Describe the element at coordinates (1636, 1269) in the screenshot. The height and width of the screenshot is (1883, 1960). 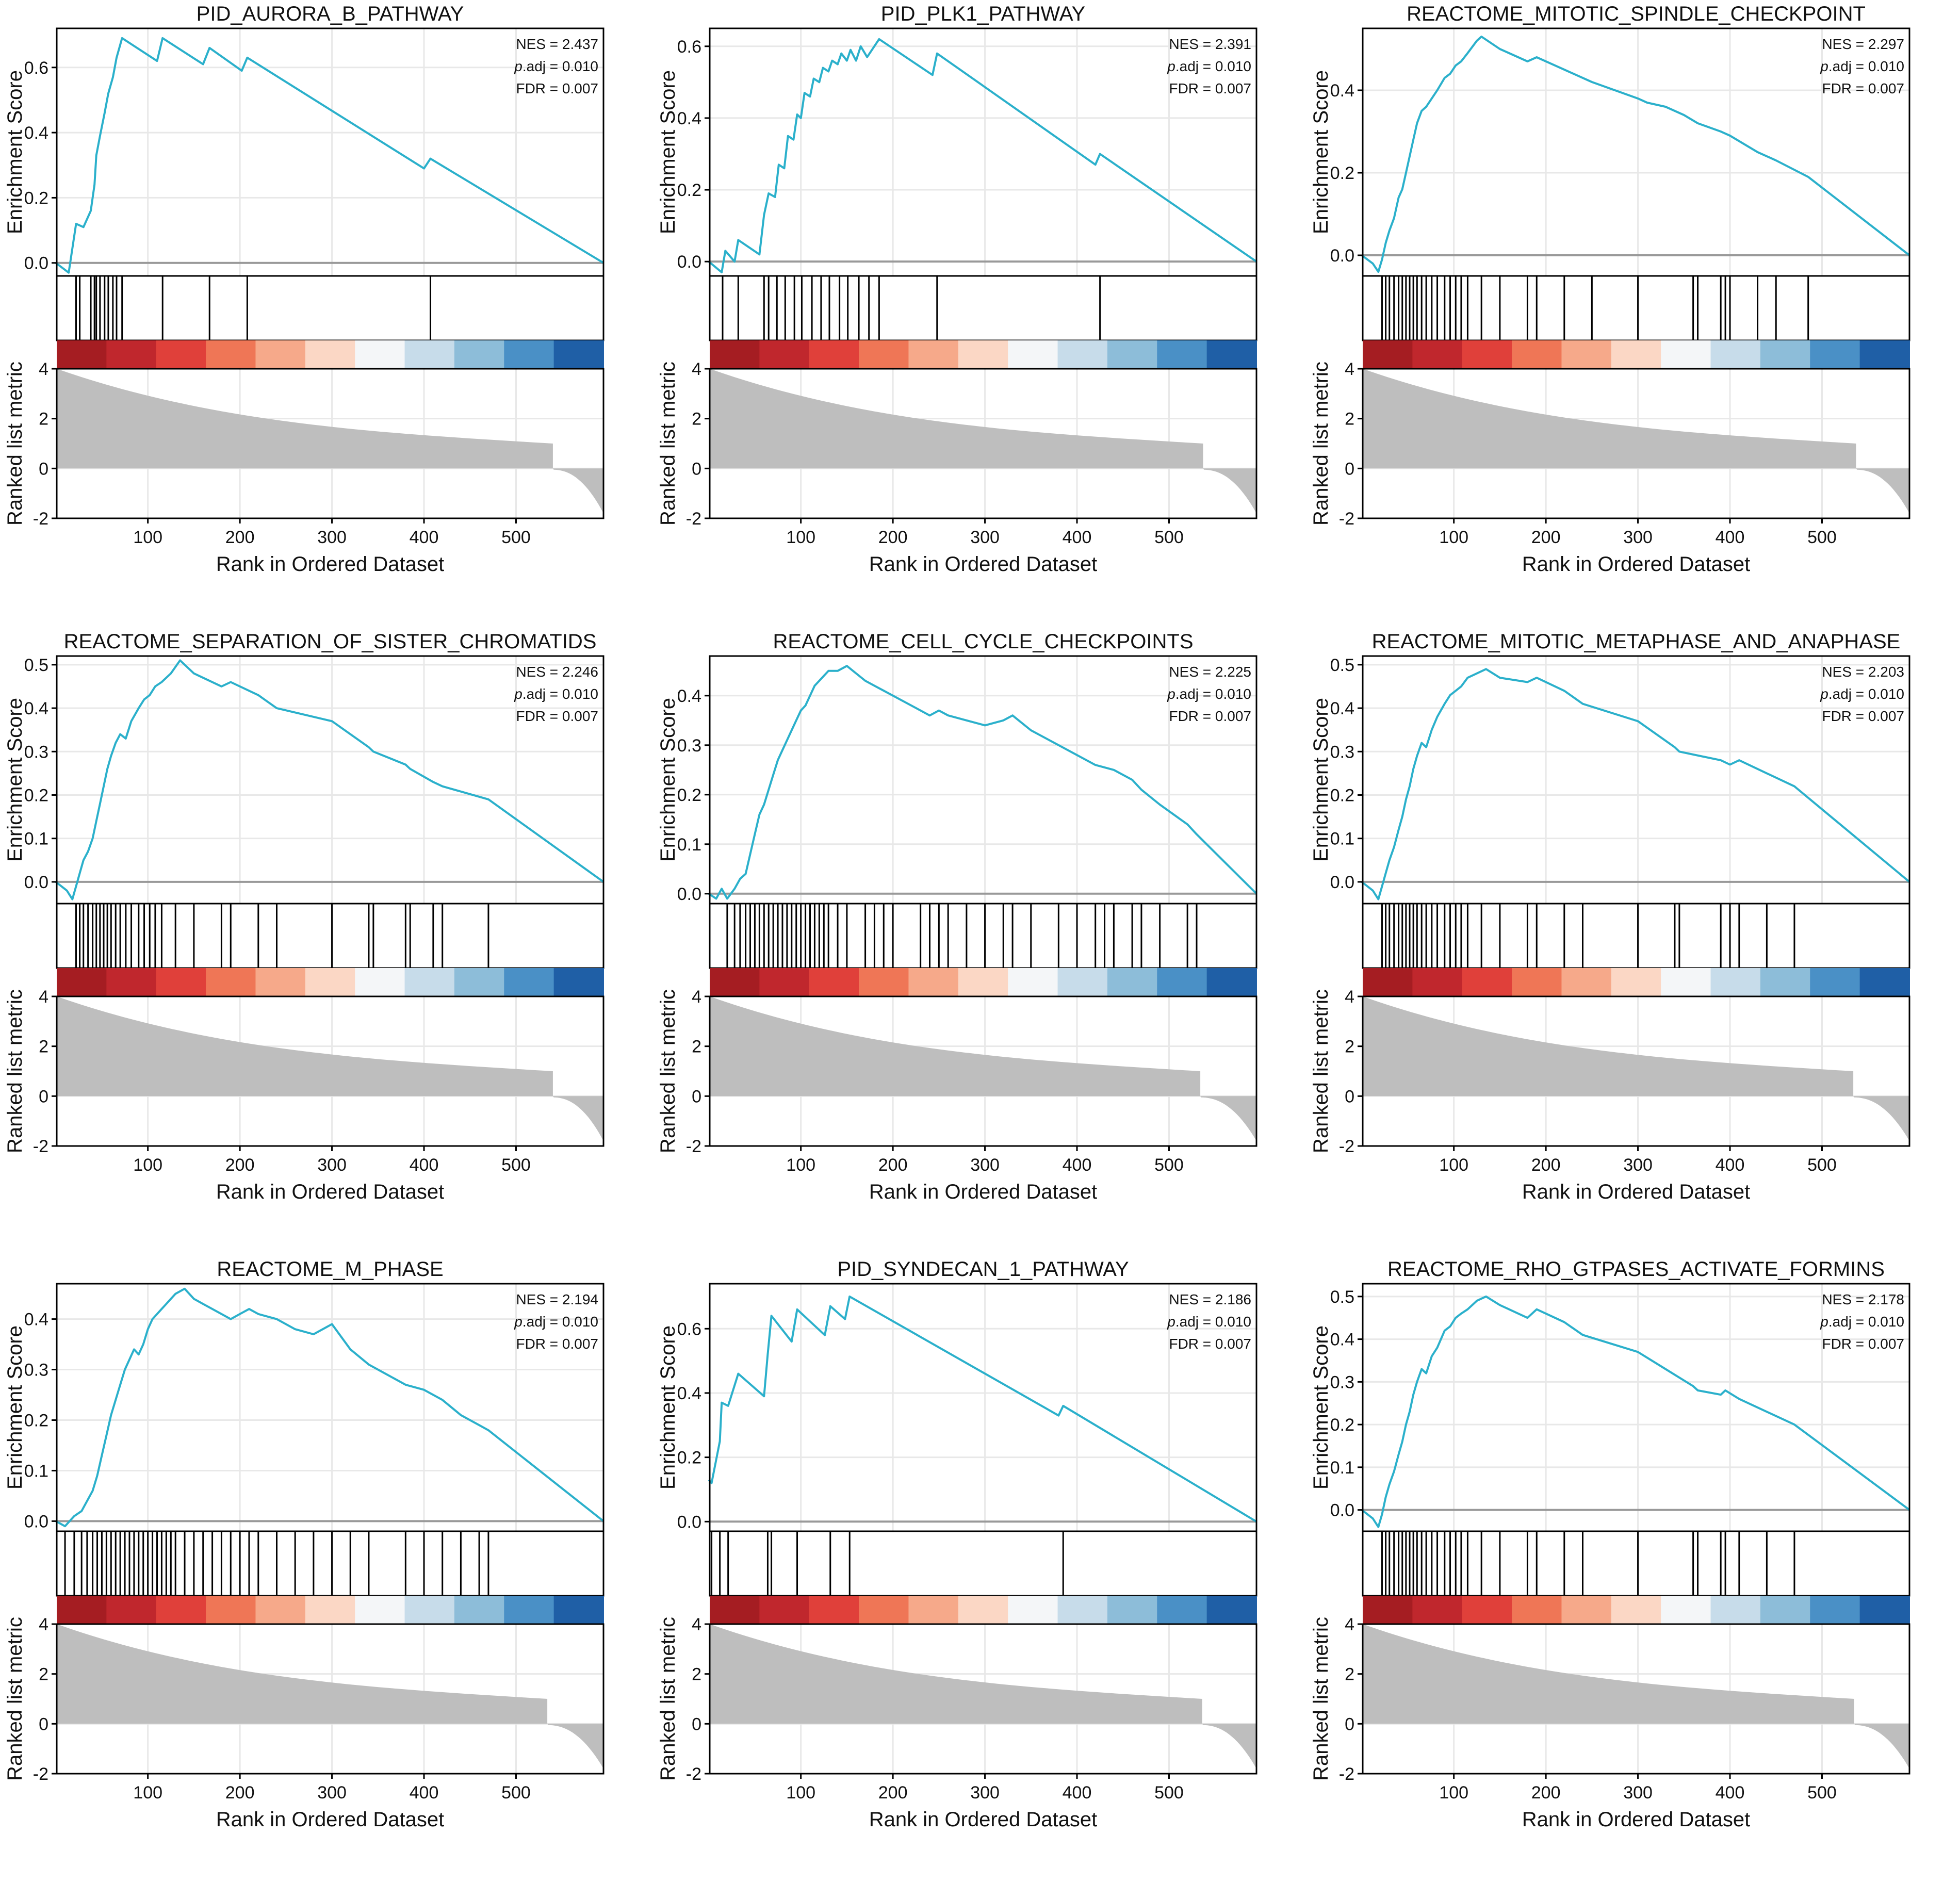
I see `chart-title: REACTOME_RHO_GTPASES_ACTIVATE_FORMINS` at that location.